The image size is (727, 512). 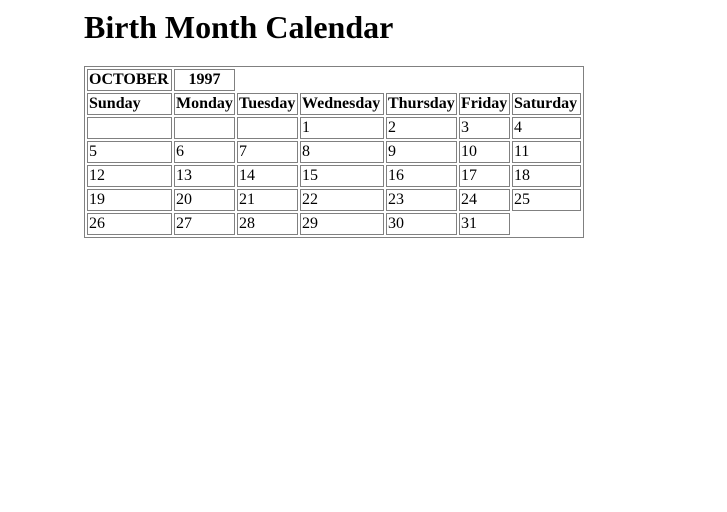 I want to click on day-cell: 25, so click(x=546, y=200).